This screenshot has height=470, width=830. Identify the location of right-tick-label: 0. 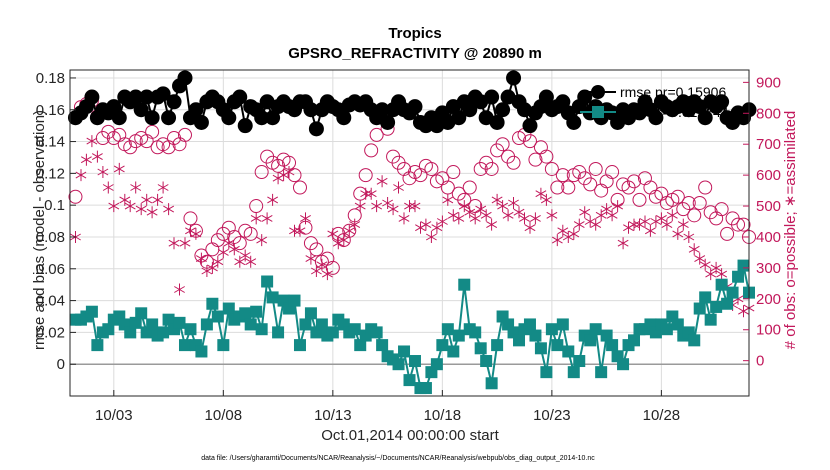
(760, 361).